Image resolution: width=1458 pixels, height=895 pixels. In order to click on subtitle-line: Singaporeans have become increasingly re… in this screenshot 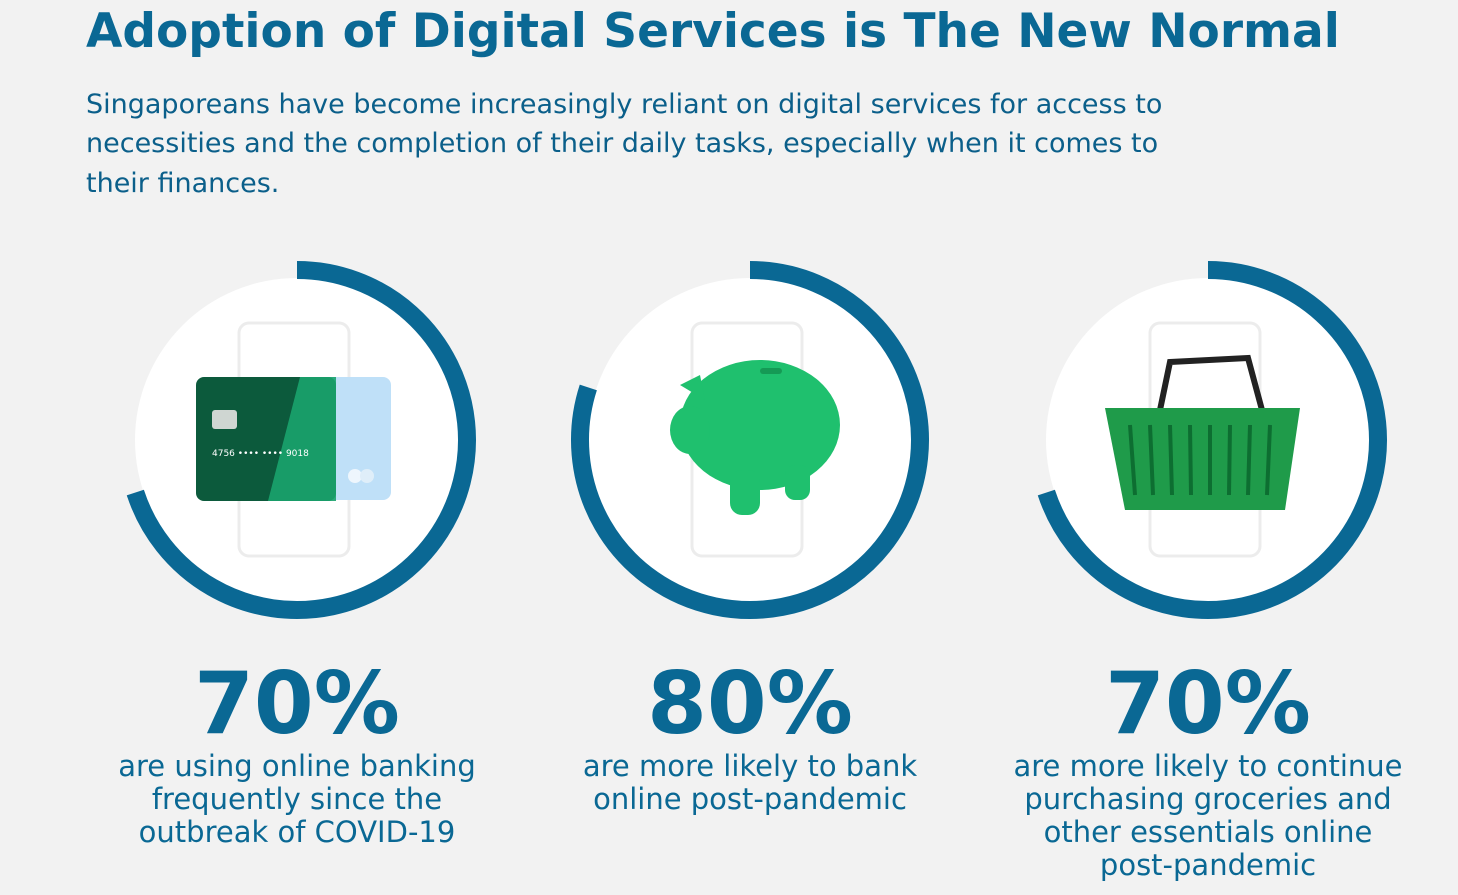, I will do `click(624, 104)`.